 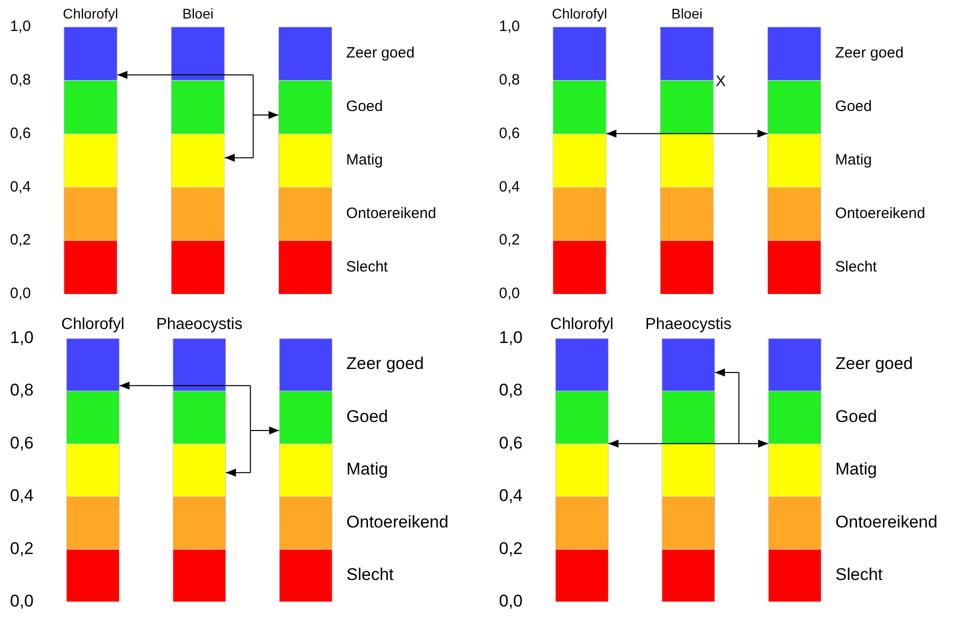 I want to click on annotation: X, so click(x=721, y=81).